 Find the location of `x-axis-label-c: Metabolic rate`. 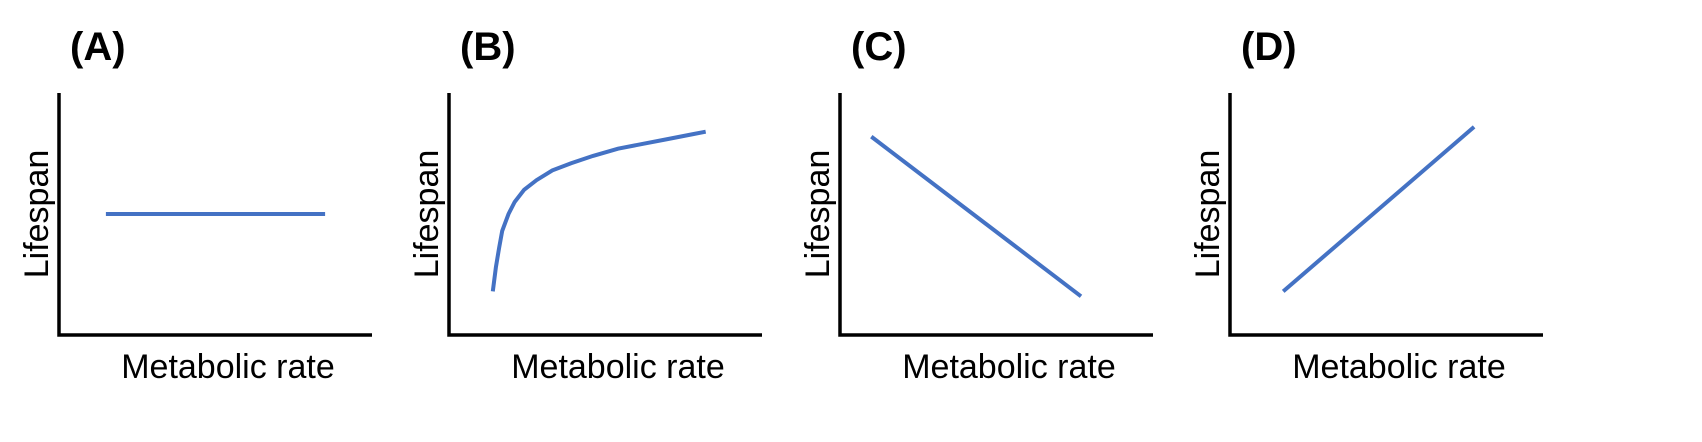

x-axis-label-c: Metabolic rate is located at coordinates (1009, 367).